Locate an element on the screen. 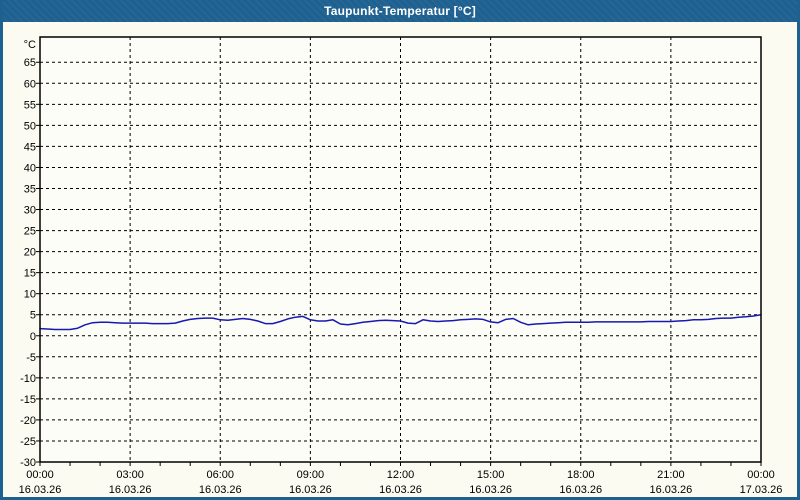 The image size is (800, 500). y-tick-label: -30 is located at coordinates (28, 463).